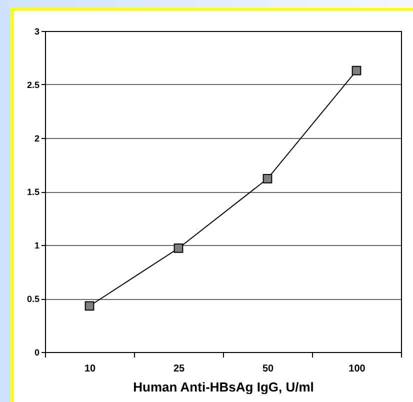 The height and width of the screenshot is (402, 413). What do you see at coordinates (90, 369) in the screenshot?
I see `x-tick-label: 10` at bounding box center [90, 369].